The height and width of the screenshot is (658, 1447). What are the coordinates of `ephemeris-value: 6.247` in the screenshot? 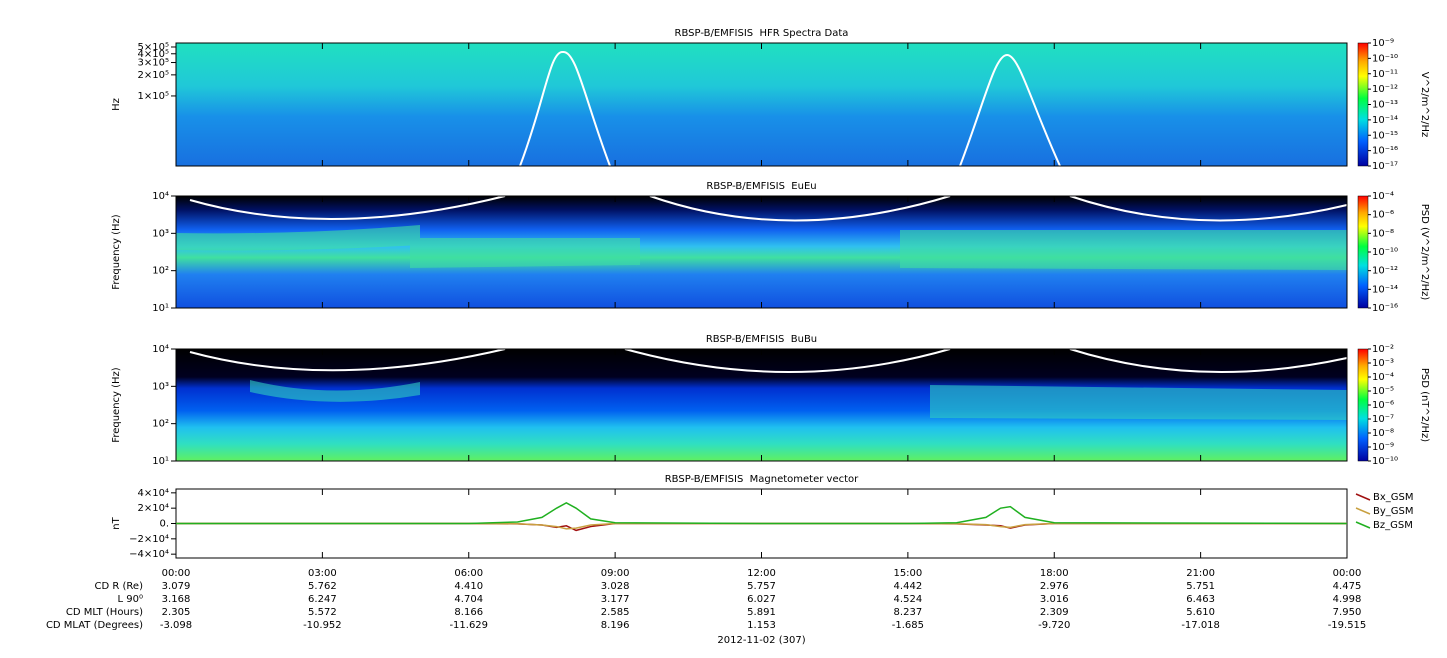 It's located at (322, 599).